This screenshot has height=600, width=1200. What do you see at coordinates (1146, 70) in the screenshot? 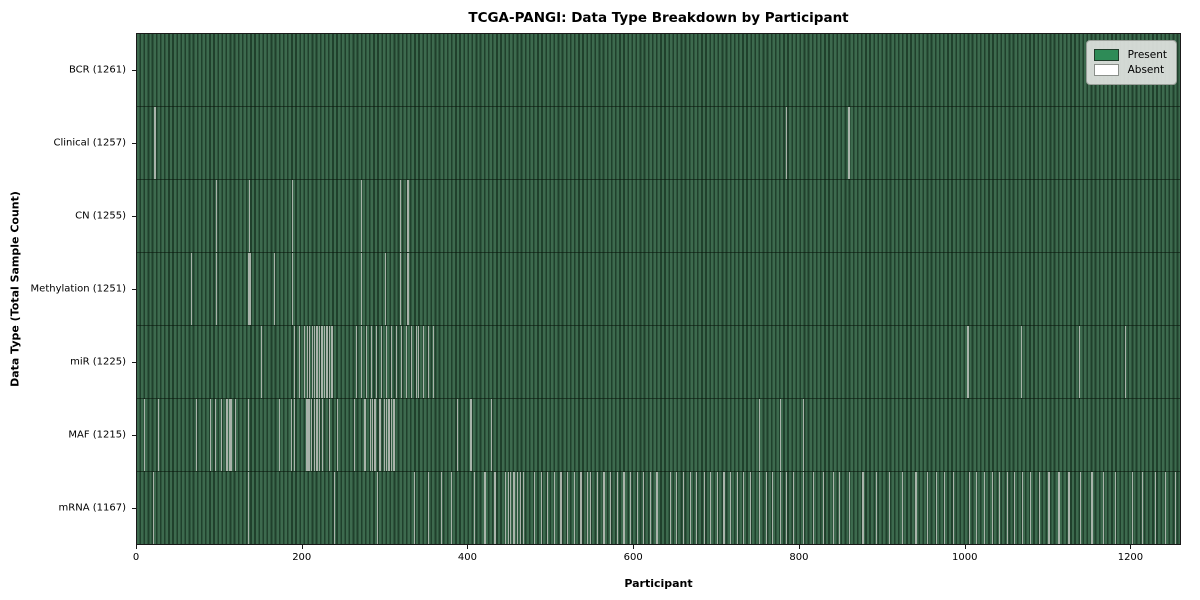
I see `legend-label: Absent` at bounding box center [1146, 70].